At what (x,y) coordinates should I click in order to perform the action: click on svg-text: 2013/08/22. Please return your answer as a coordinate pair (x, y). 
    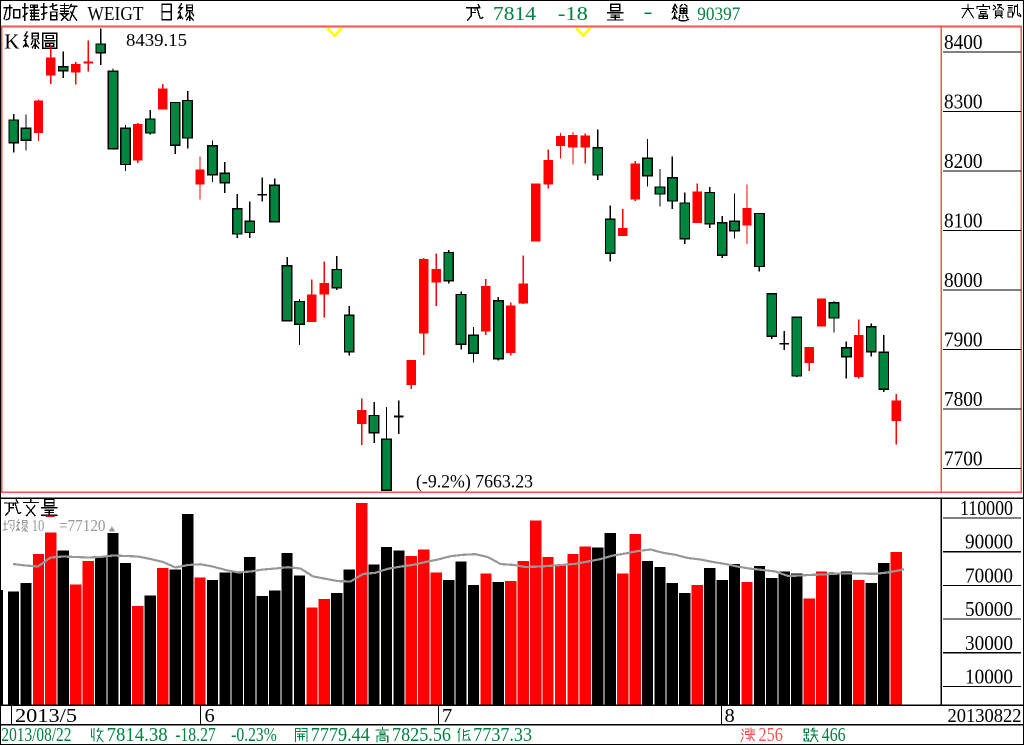
    Looking at the image, I should click on (36, 735).